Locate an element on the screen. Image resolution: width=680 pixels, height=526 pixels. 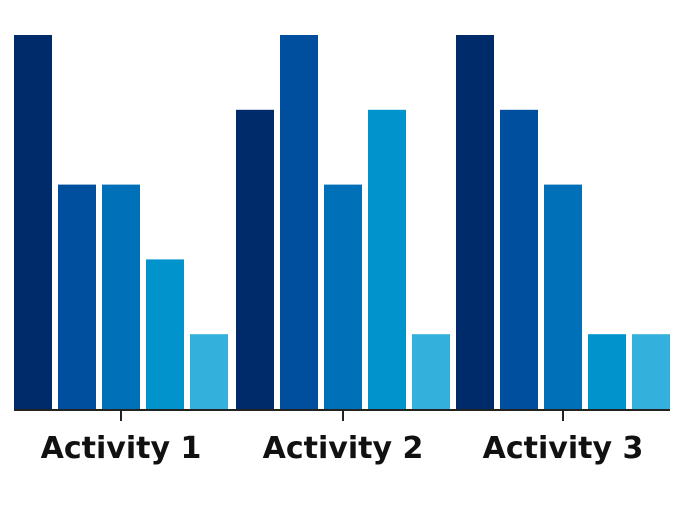
x-axis-ticks is located at coordinates (342, 415).